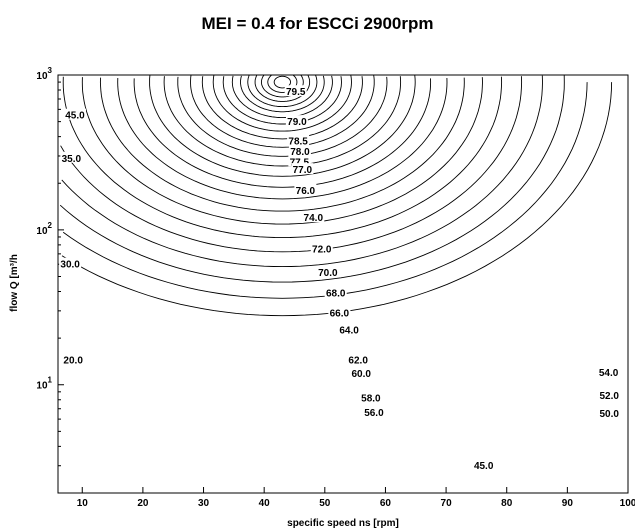 The height and width of the screenshot is (530, 635). Describe the element at coordinates (371, 399) in the screenshot. I see `contour-label: 58.0` at that location.